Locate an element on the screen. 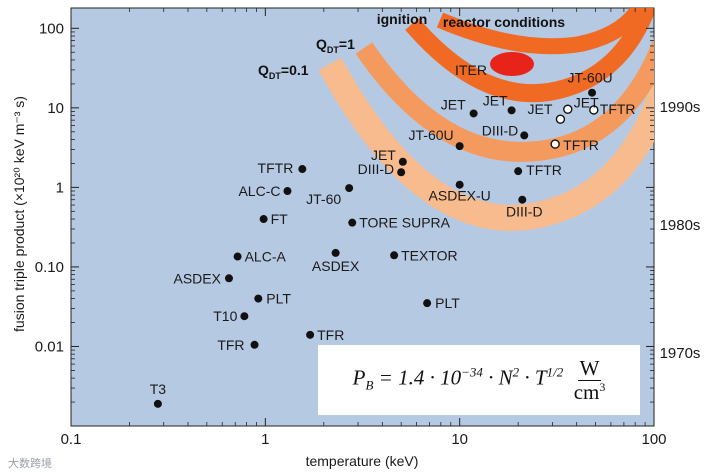  band-ignition is located at coordinates (529, 55).